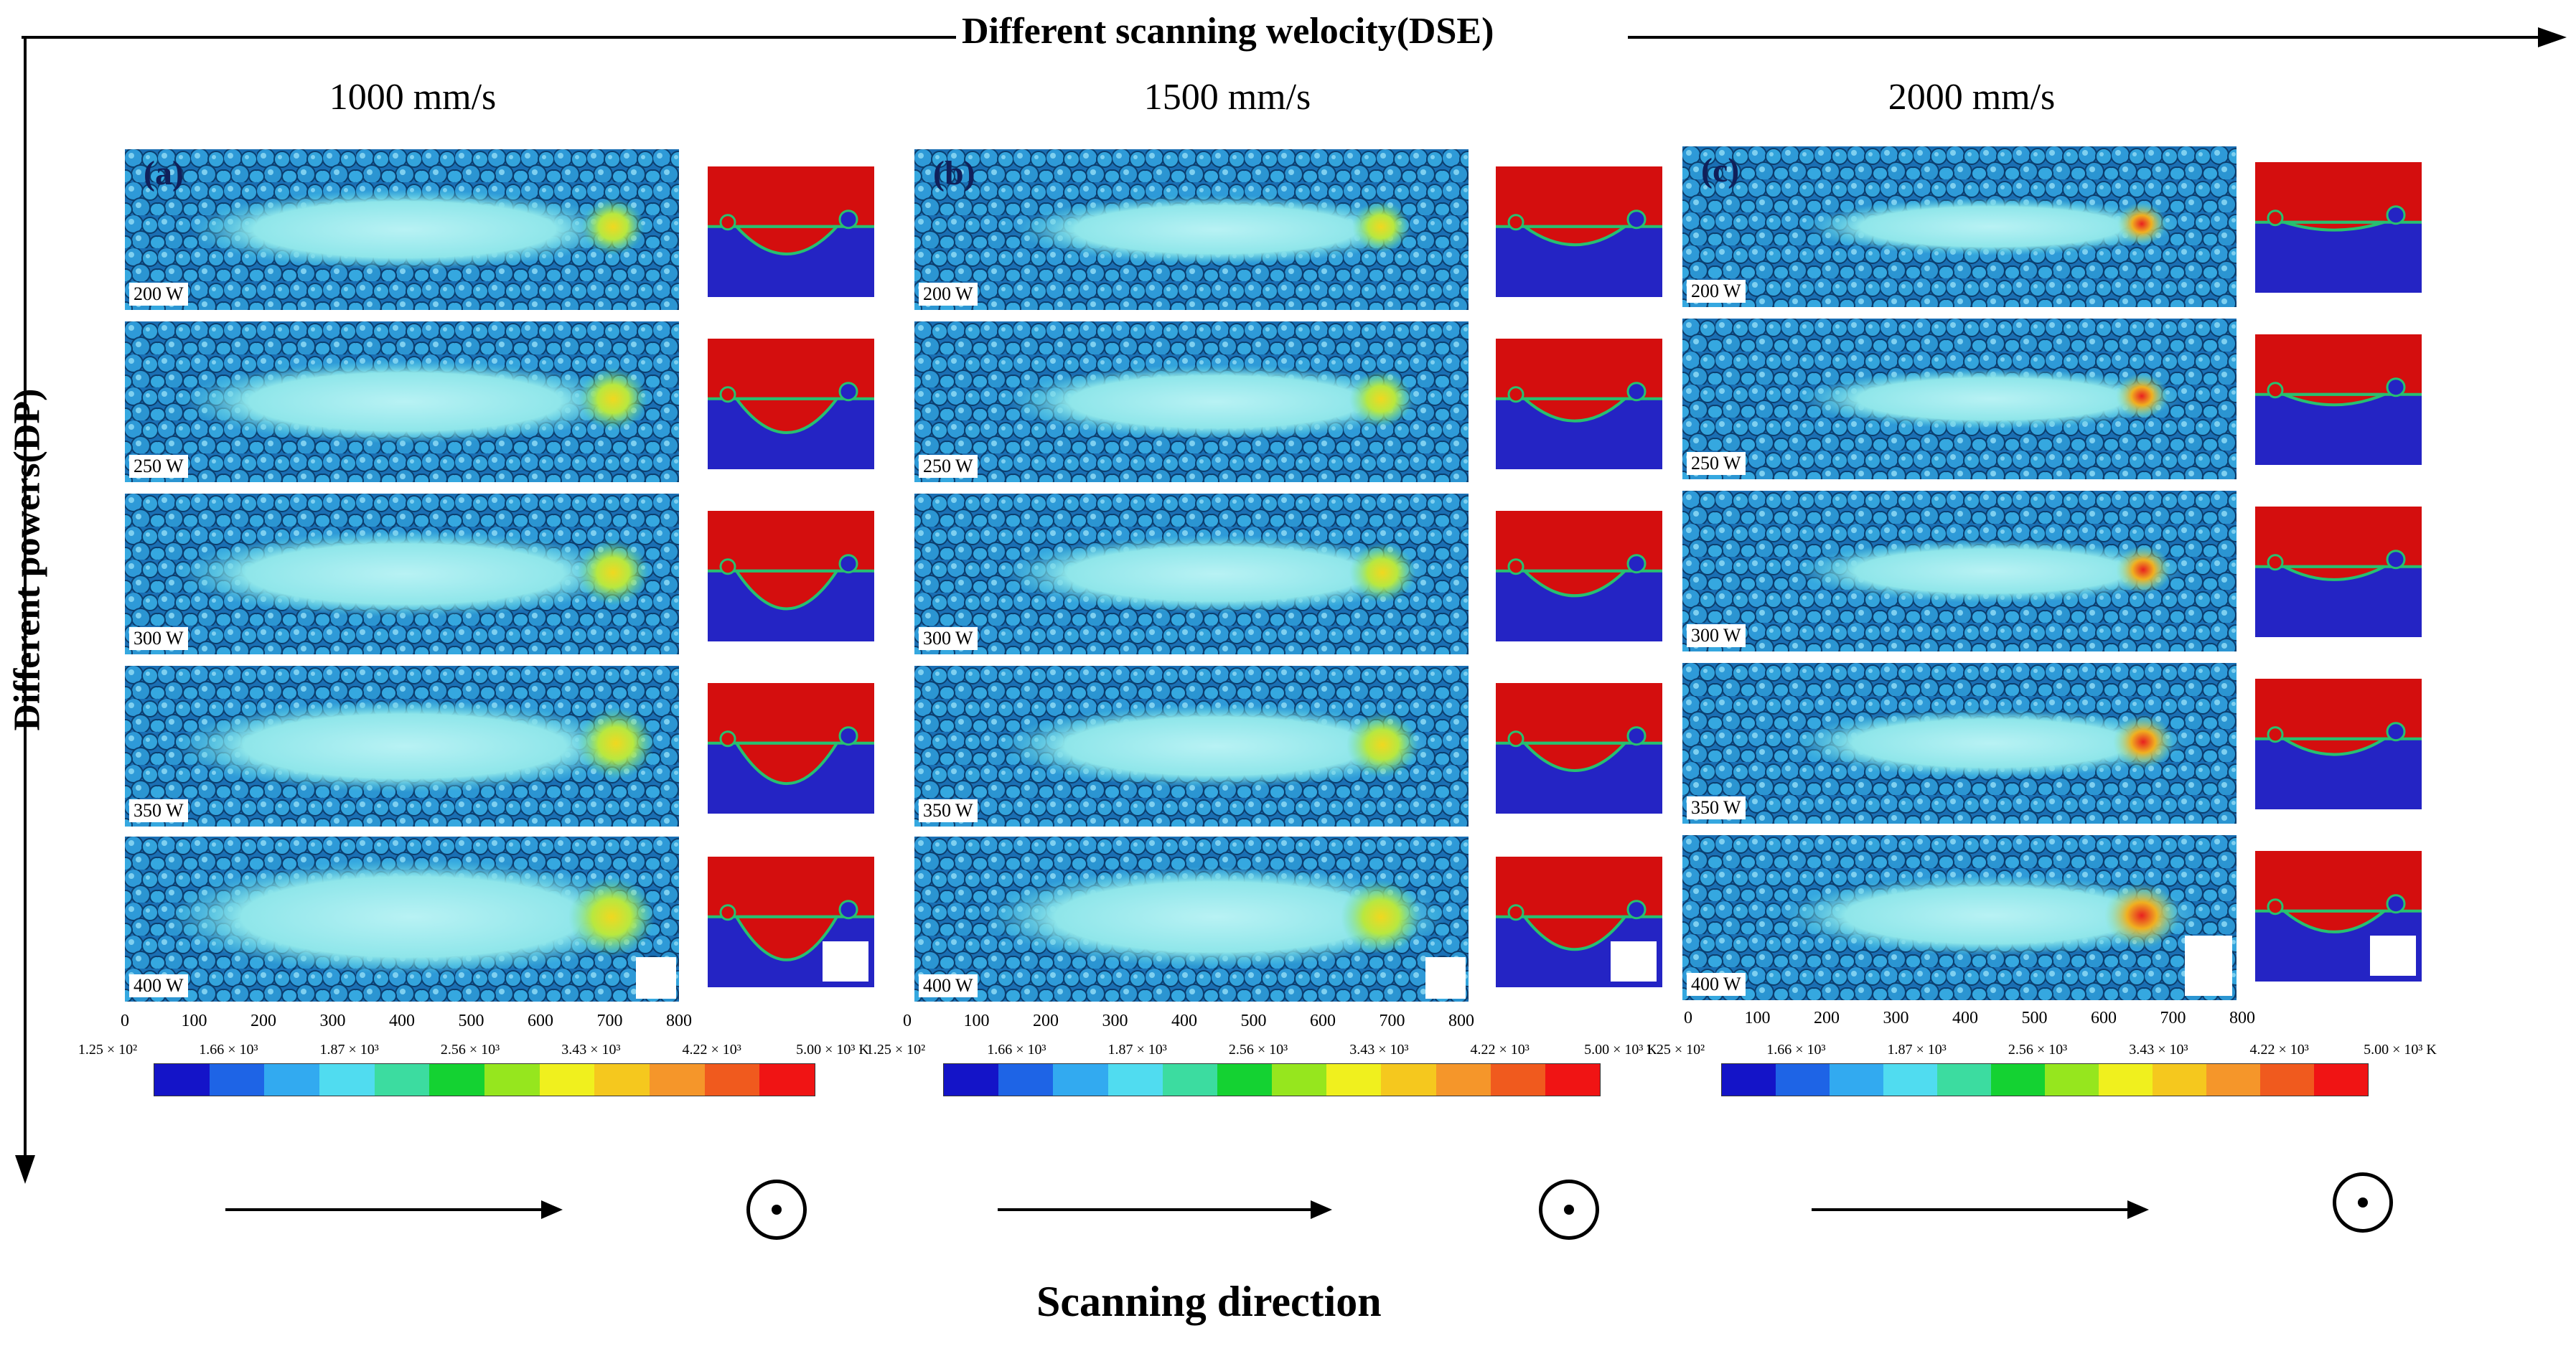 The width and height of the screenshot is (2576, 1346). I want to click on melt-pool-1500-350w: 350 W, so click(1192, 747).